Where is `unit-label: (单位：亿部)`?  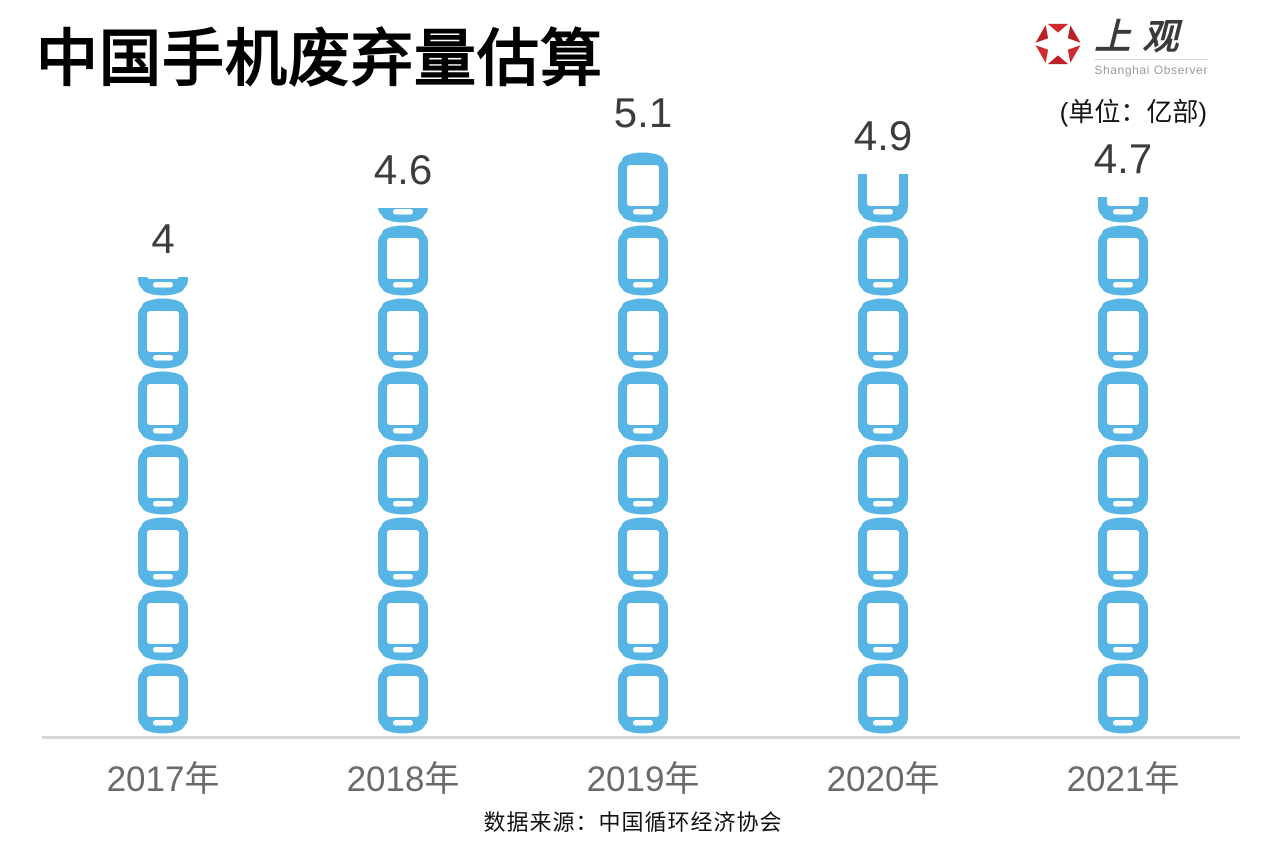 unit-label: (单位：亿部) is located at coordinates (1133, 112).